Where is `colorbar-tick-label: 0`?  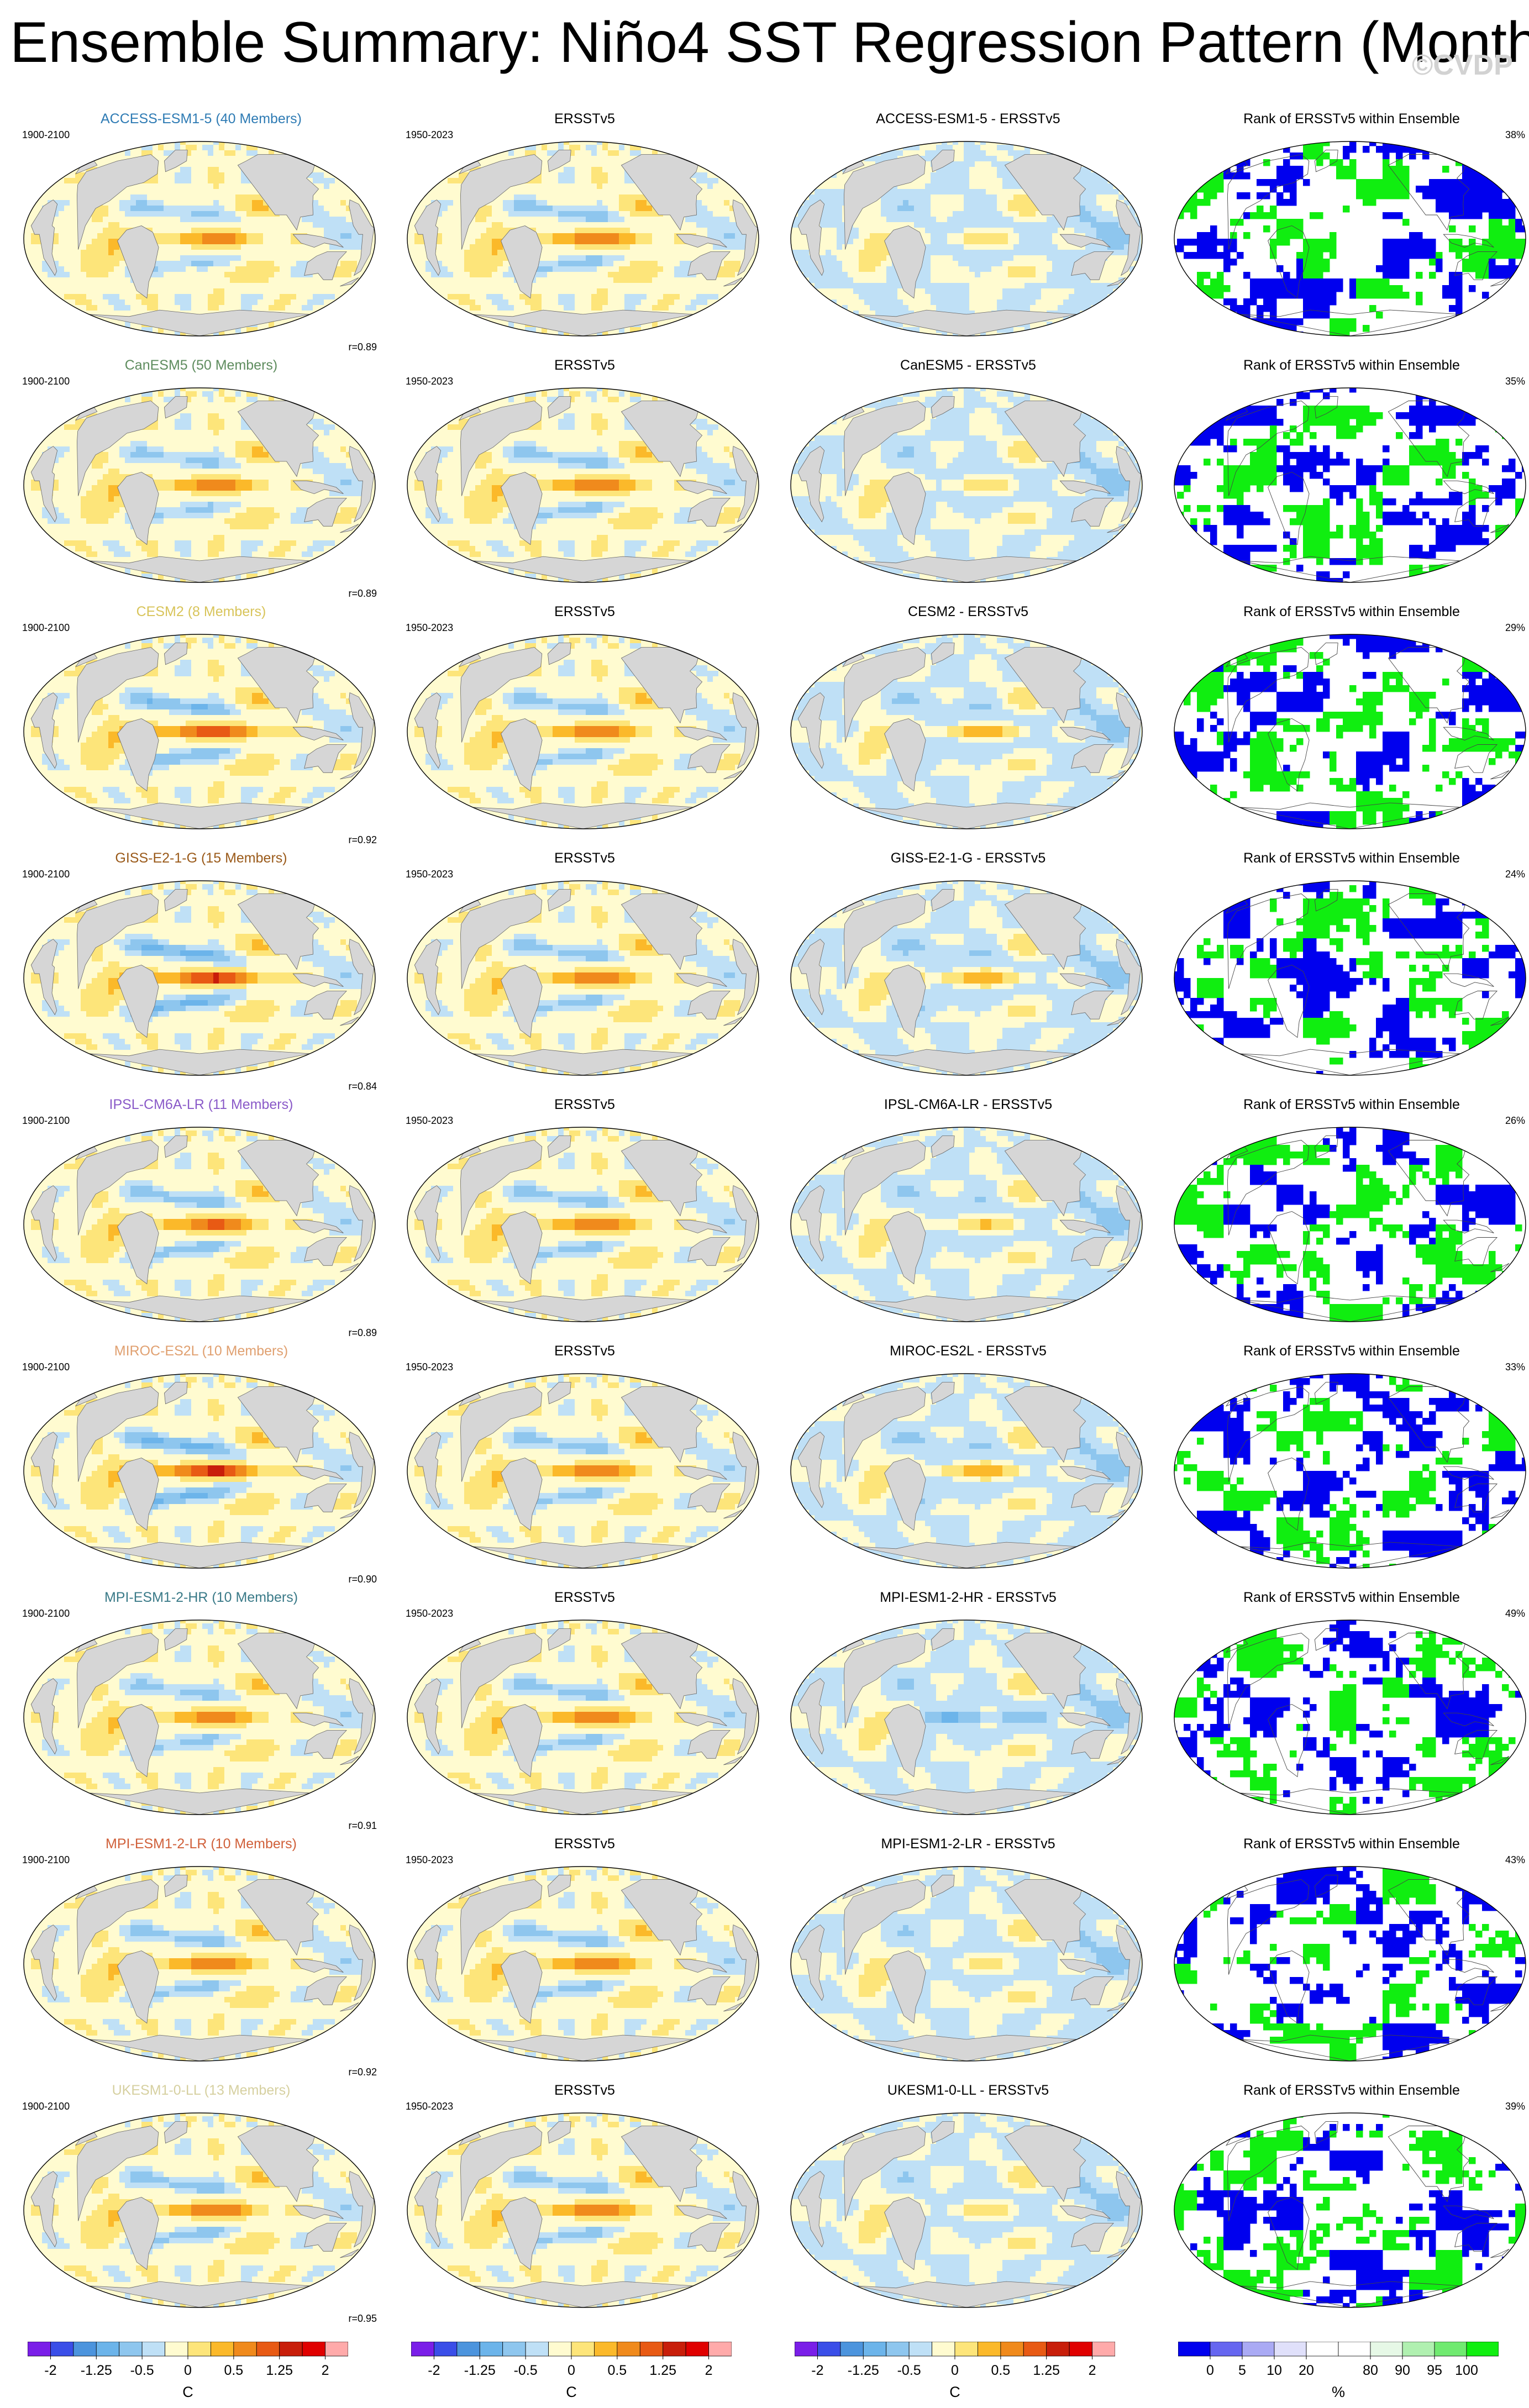
colorbar-tick-label: 0 is located at coordinates (955, 2371).